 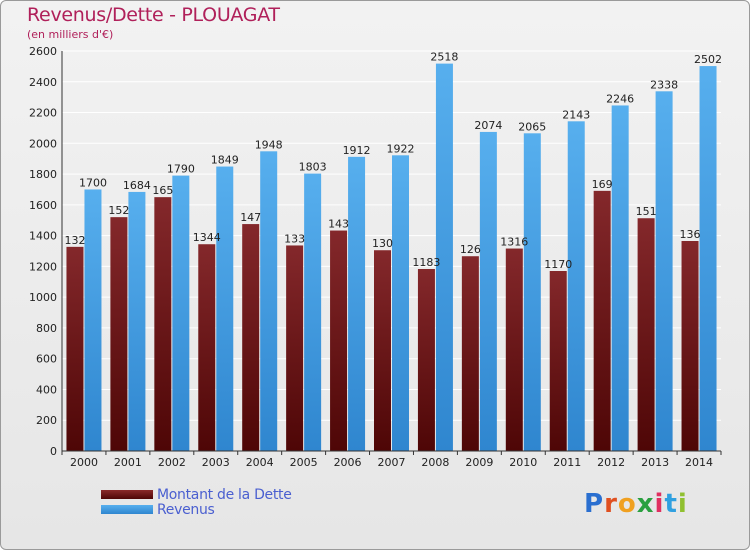 What do you see at coordinates (70, 34) in the screenshot?
I see `chart-subtitle: (en milliers d'€)` at bounding box center [70, 34].